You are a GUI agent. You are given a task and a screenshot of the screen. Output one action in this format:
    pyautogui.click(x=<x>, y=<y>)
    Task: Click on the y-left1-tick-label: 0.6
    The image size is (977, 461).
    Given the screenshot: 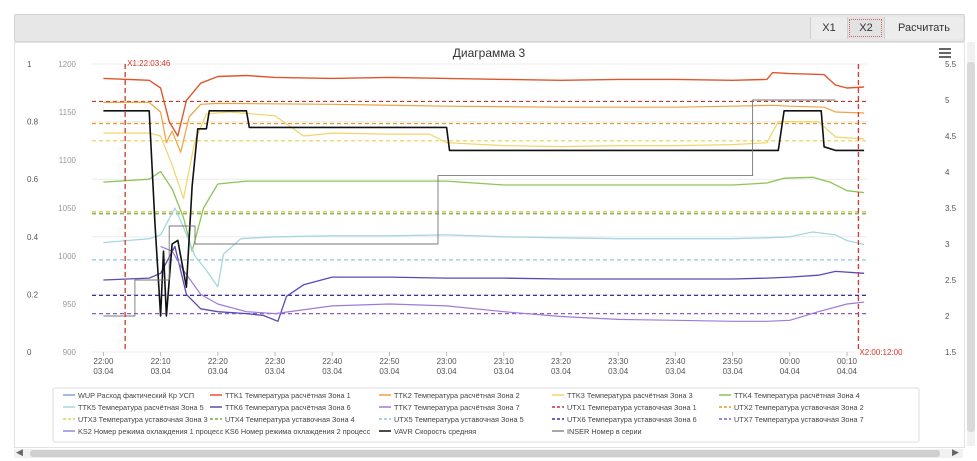 What is the action you would take?
    pyautogui.click(x=33, y=179)
    